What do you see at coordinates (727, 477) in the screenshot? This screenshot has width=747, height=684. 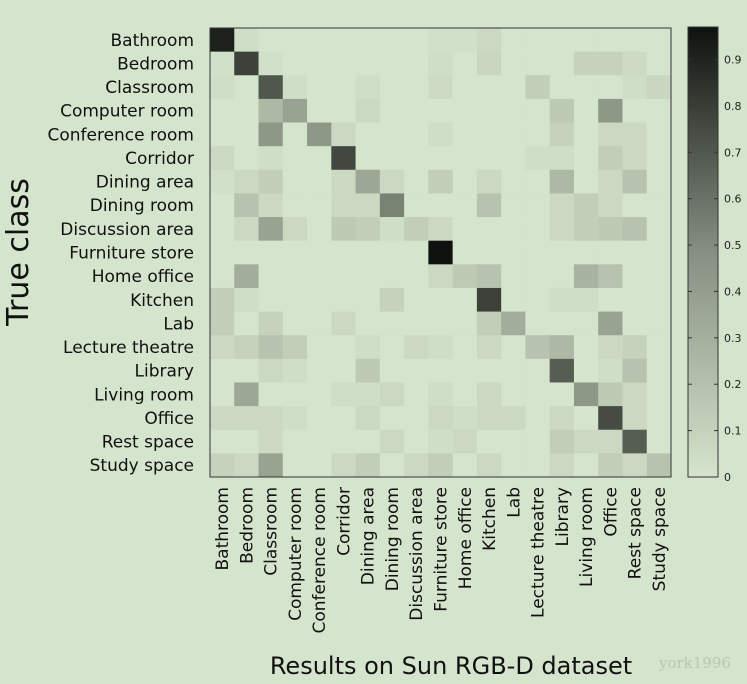 I see `colorbar-tick-label: 0` at bounding box center [727, 477].